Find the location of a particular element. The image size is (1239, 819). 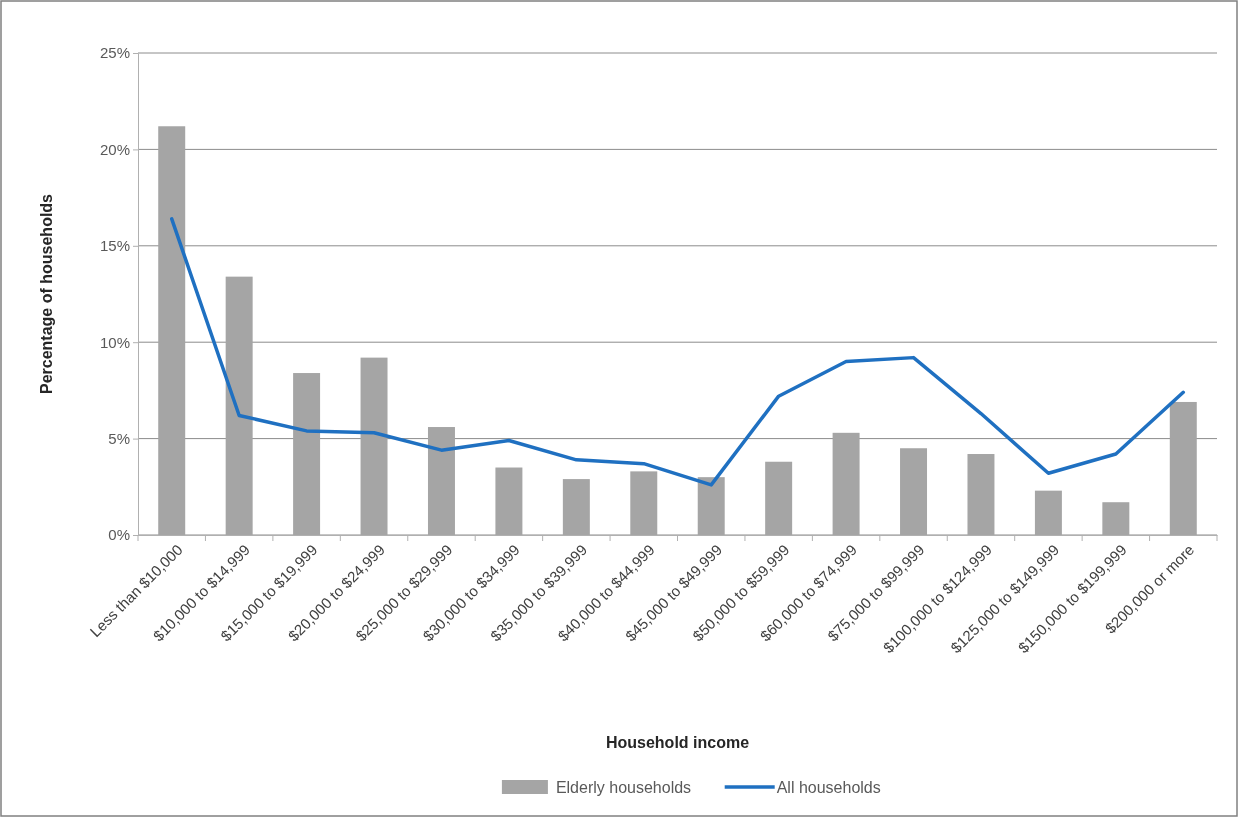

x-axis-title: Household income is located at coordinates (677, 742).